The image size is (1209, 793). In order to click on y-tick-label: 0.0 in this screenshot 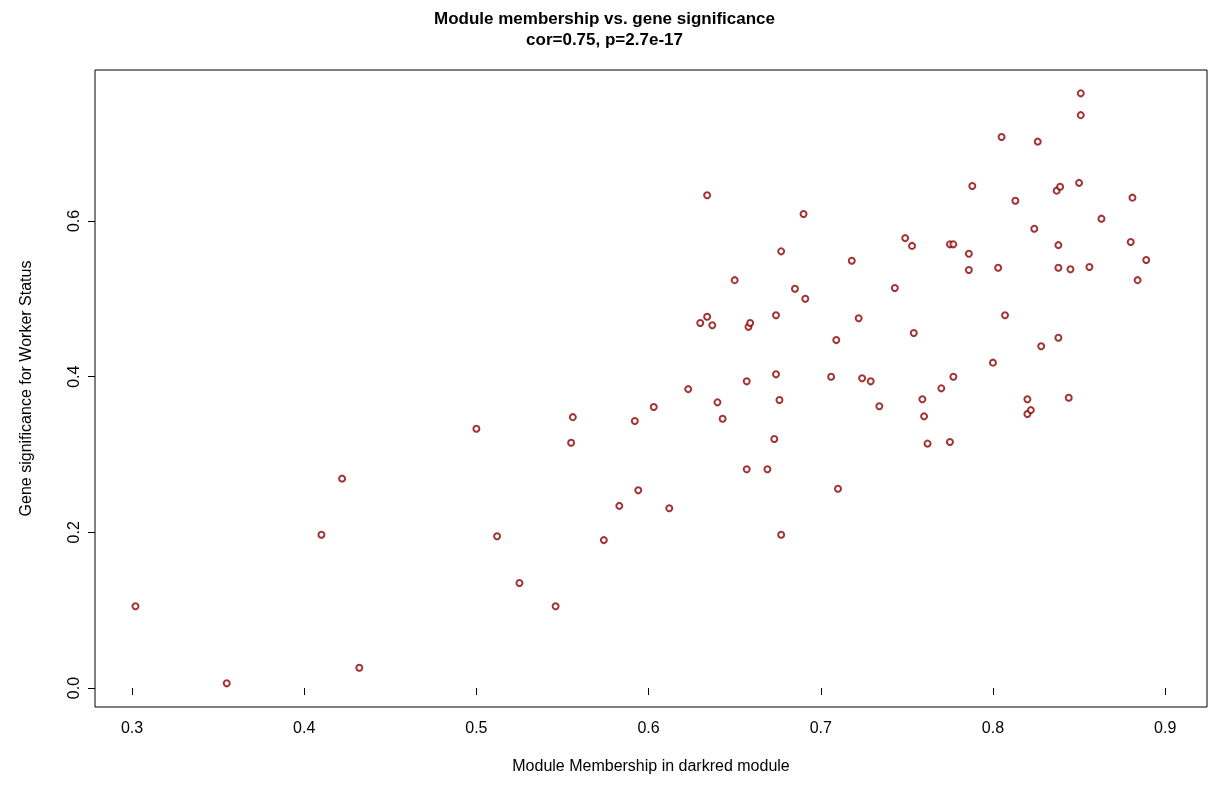, I will do `click(73, 688)`.